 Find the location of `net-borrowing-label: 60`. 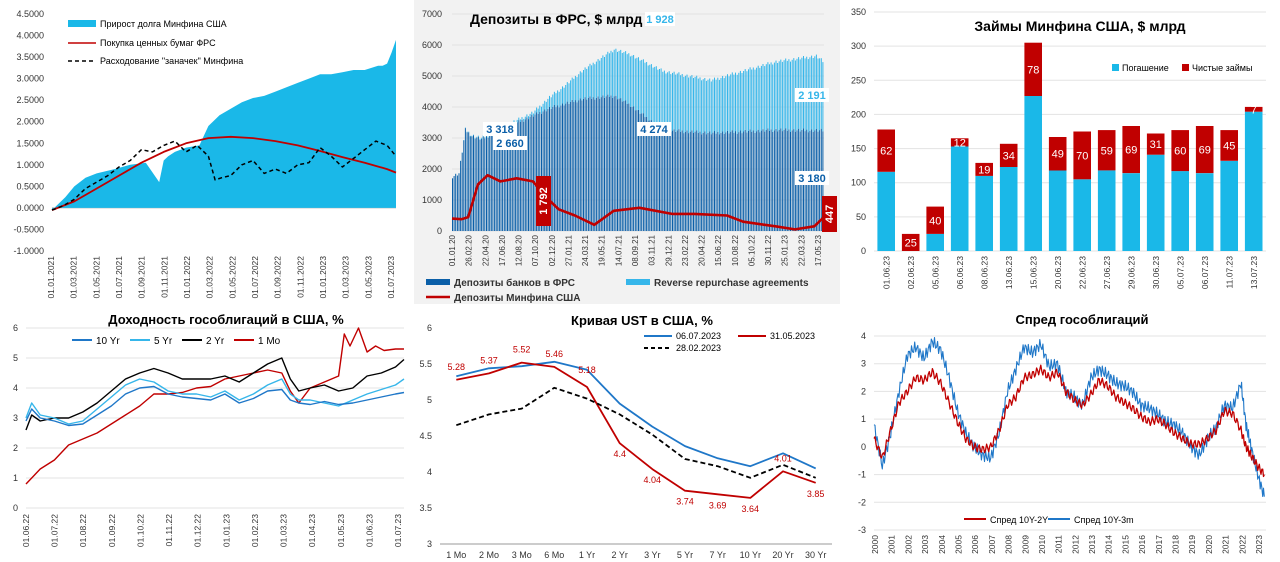

net-borrowing-label: 60 is located at coordinates (1180, 152).